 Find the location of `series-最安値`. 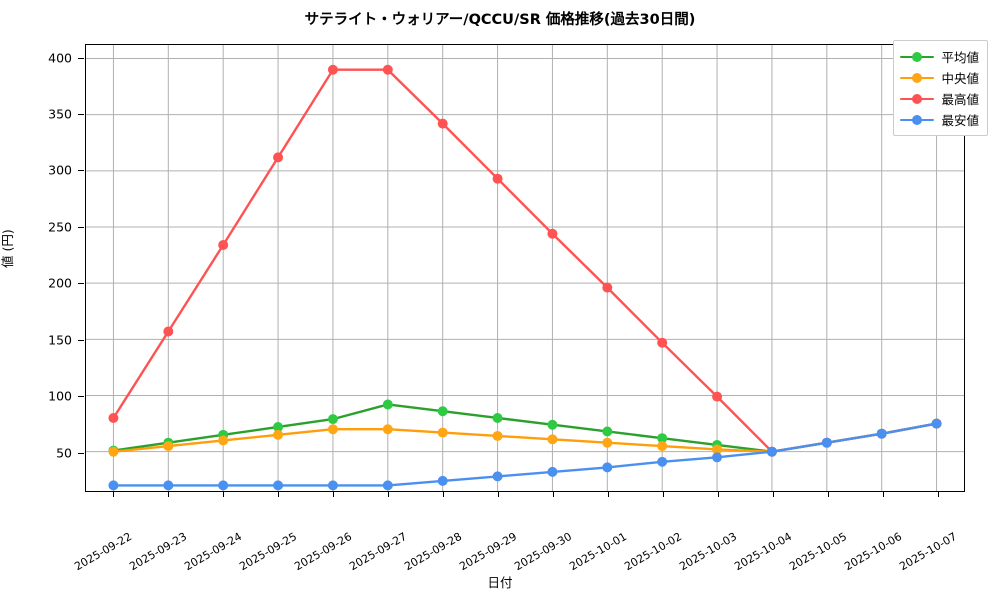

series-最安値 is located at coordinates (525, 454).